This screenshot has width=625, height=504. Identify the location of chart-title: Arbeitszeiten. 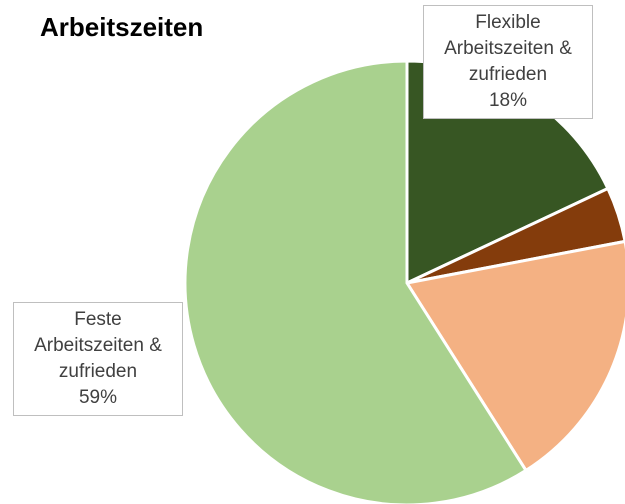
(122, 27).